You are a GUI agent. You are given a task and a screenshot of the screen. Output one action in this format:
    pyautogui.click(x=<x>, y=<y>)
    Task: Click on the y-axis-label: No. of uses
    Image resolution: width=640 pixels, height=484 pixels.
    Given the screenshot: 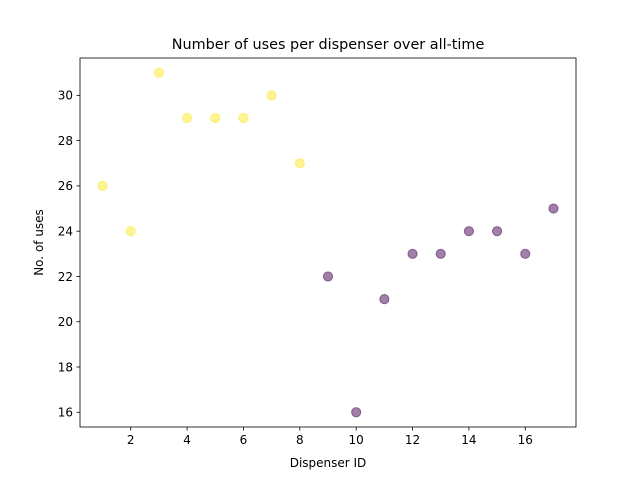 What is the action you would take?
    pyautogui.click(x=39, y=242)
    